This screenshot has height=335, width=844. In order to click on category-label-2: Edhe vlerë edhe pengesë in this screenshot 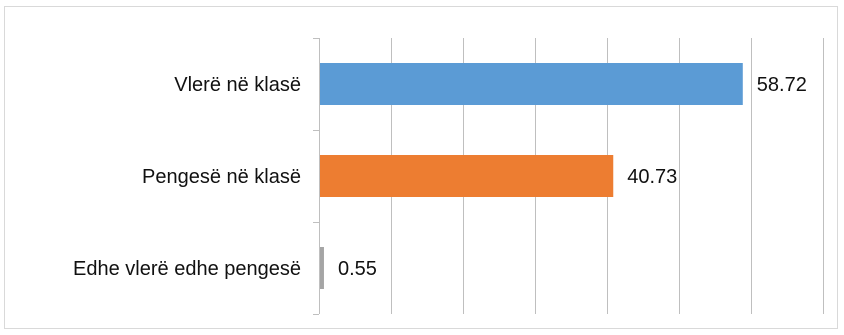, I will do `click(187, 269)`.